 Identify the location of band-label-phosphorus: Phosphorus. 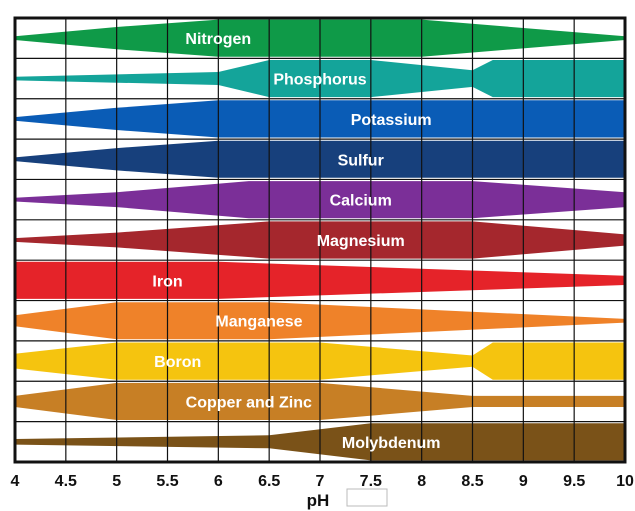
(319, 80).